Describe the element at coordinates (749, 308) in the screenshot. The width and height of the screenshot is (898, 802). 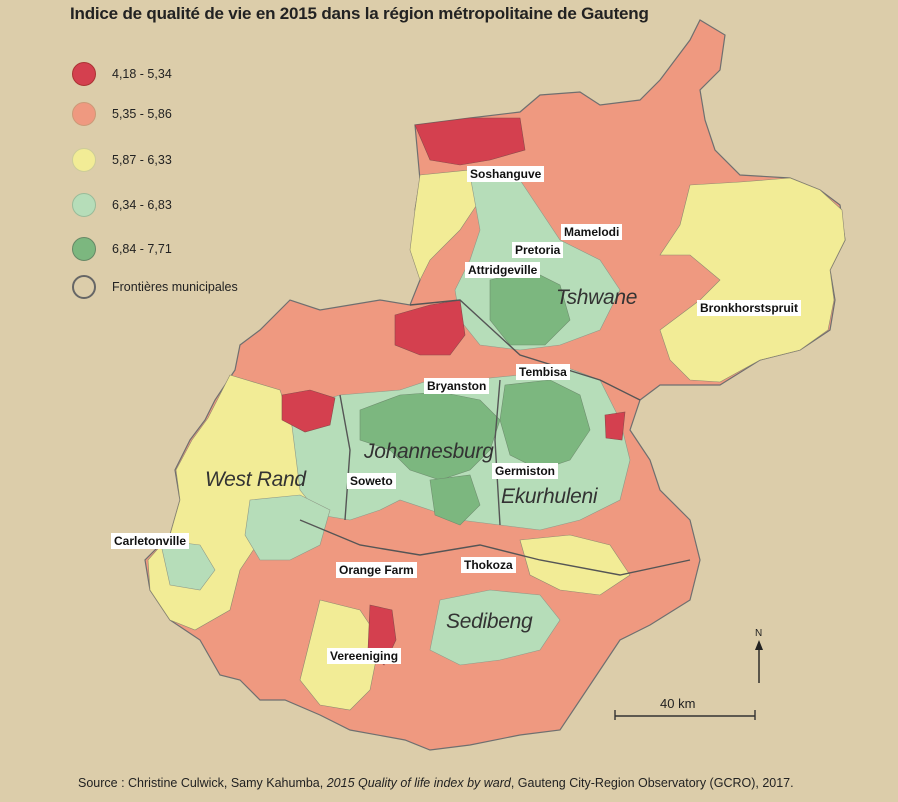
I see `place-label-bronkhorstspruit: Bronkhorstspruit` at that location.